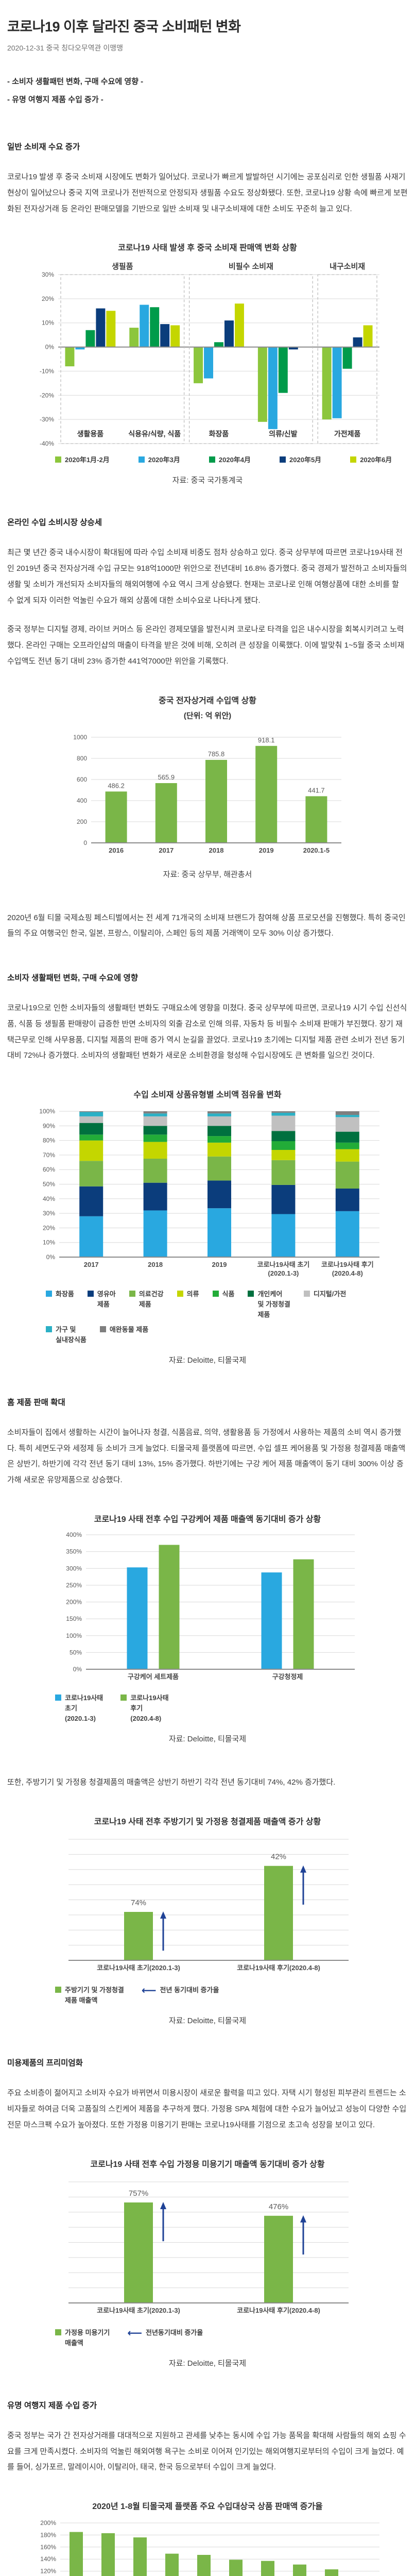 This screenshot has width=415, height=2576. Describe the element at coordinates (190, 1990) in the screenshot. I see `legend-label: 전년 동기대비 증가율` at that location.